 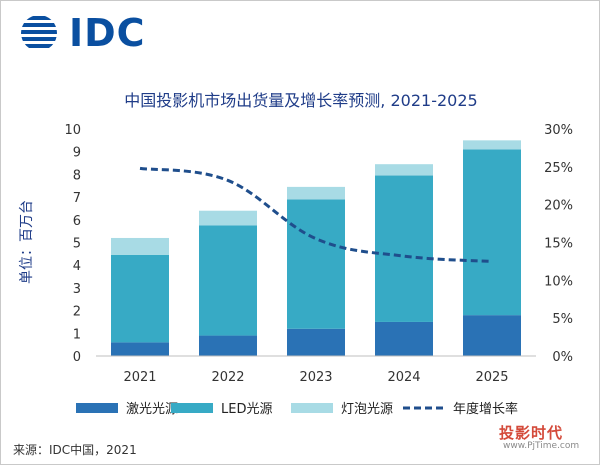 I want to click on legend-label: LED光源, so click(x=246, y=409).